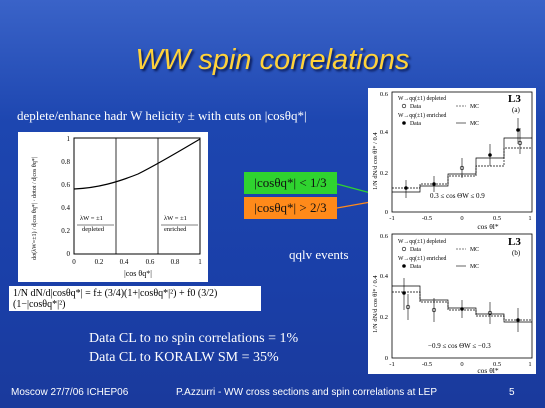 The image size is (545, 408). Describe the element at coordinates (175, 262) in the screenshot. I see `xtick: 0.8` at that location.